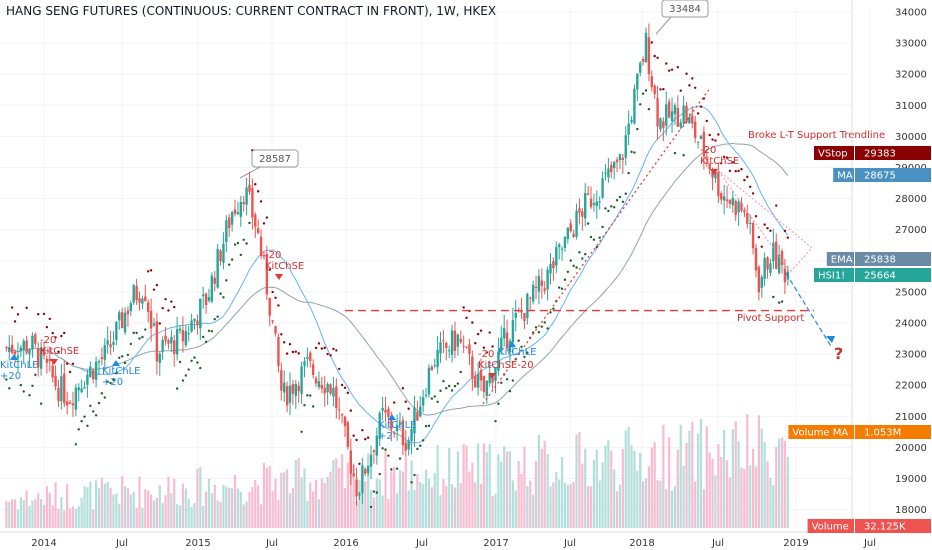 This screenshot has width=932, height=550. I want to click on x-tick-label: 2014, so click(43, 543).